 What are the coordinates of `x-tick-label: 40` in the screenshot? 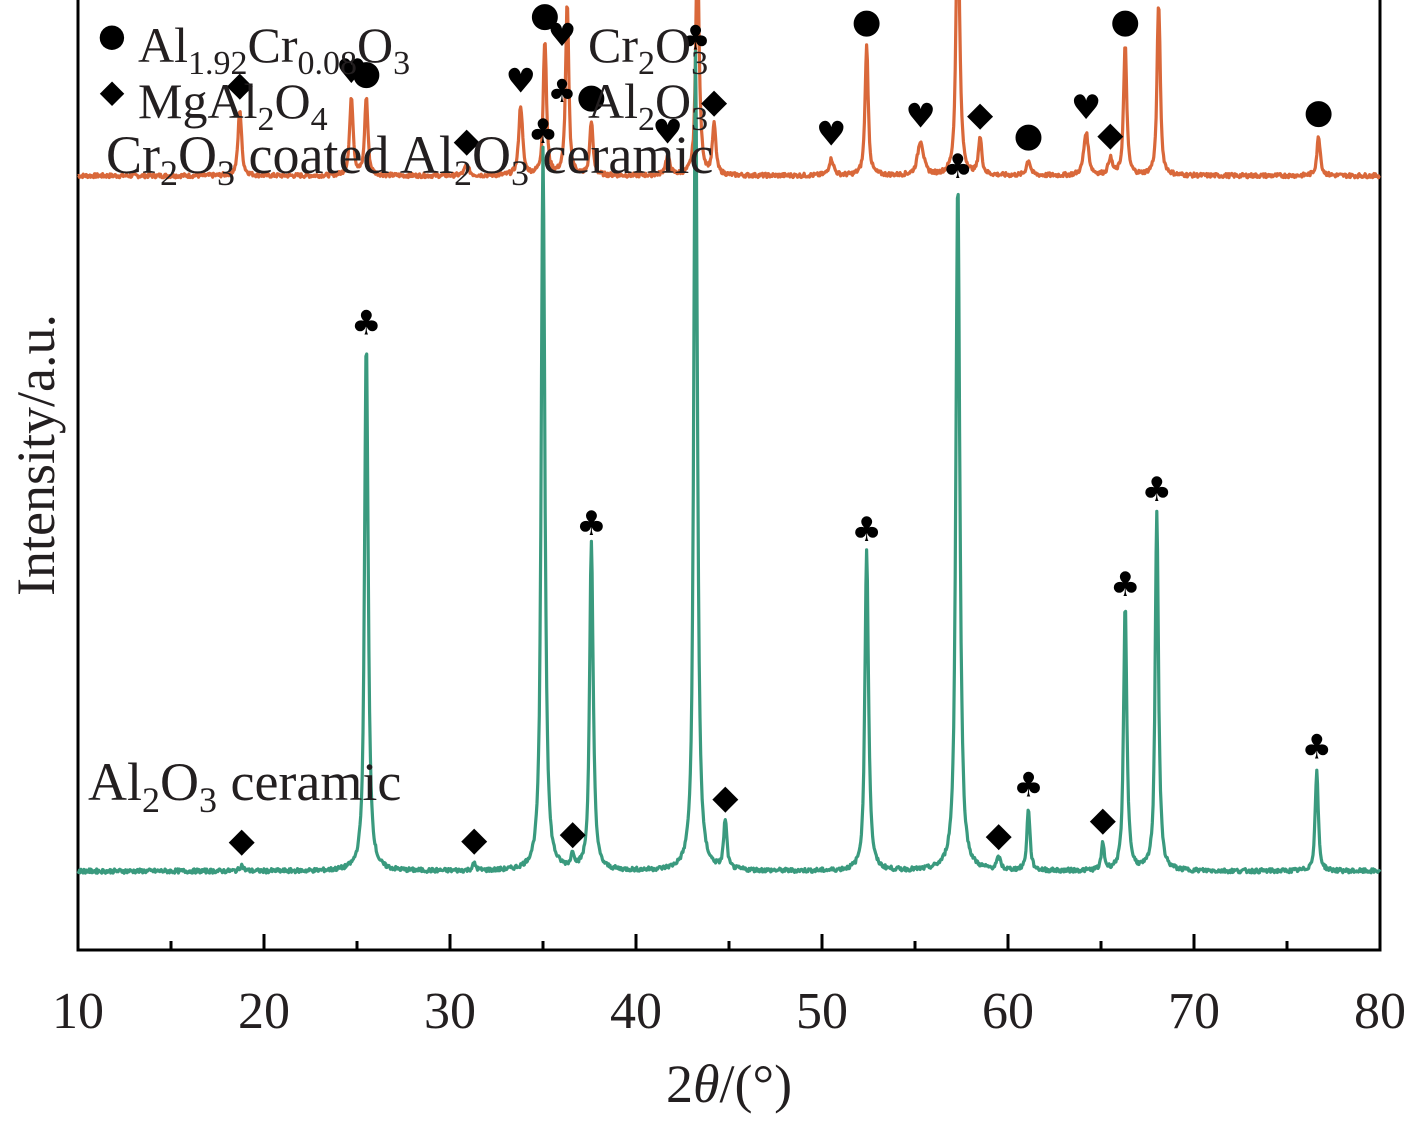 It's located at (636, 1011).